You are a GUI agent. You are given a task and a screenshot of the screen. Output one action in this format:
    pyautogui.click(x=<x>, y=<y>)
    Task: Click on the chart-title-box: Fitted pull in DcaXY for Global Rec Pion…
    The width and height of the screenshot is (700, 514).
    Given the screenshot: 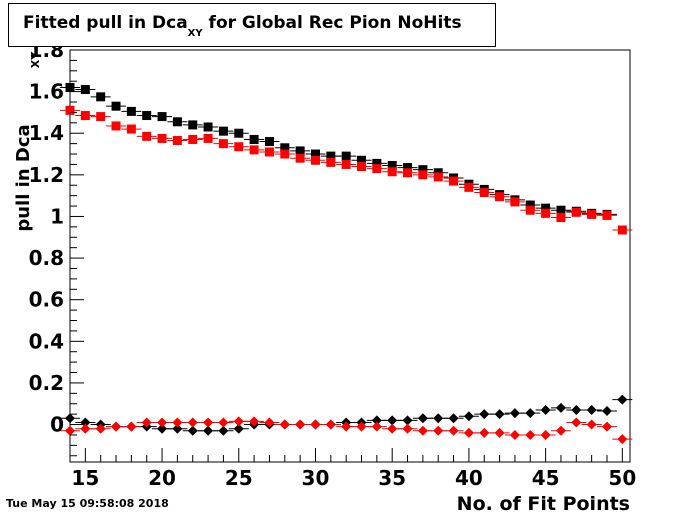 What is the action you would take?
    pyautogui.click(x=252, y=25)
    